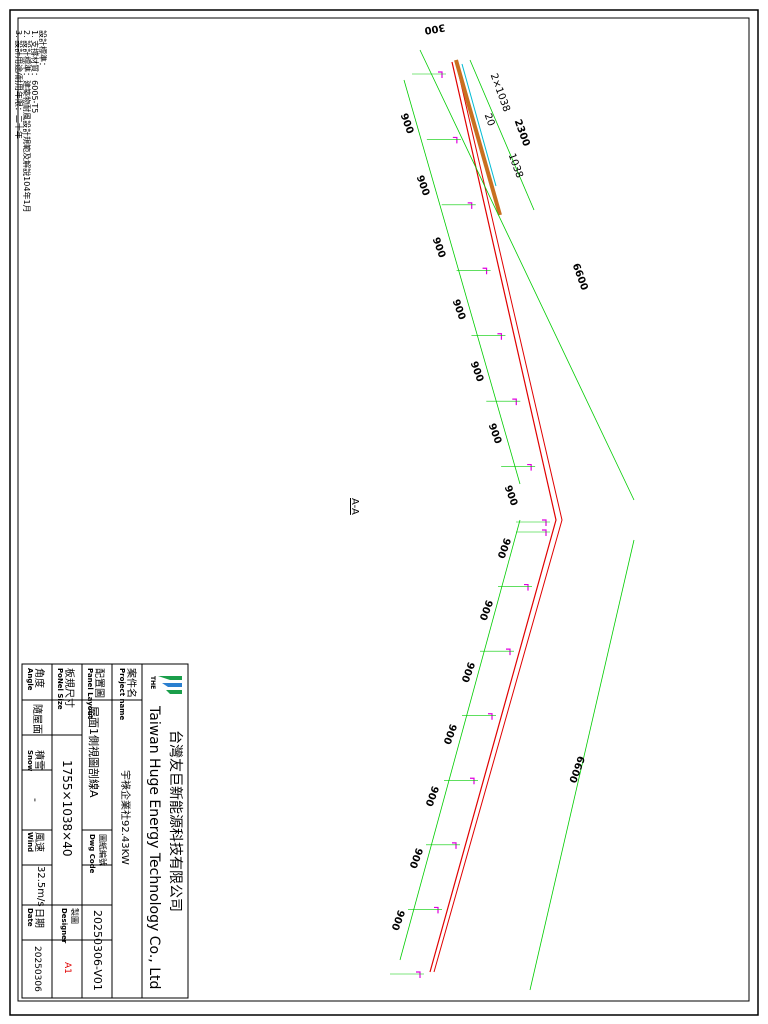 Image resolution: width=768 pixels, height=1024 pixels. I want to click on date-label-en: Date, so click(30, 917).